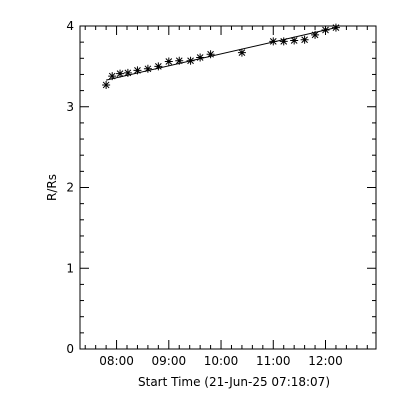 Image resolution: width=400 pixels, height=404 pixels. What do you see at coordinates (273, 361) in the screenshot?
I see `x-tick-label: 11:00` at bounding box center [273, 361].